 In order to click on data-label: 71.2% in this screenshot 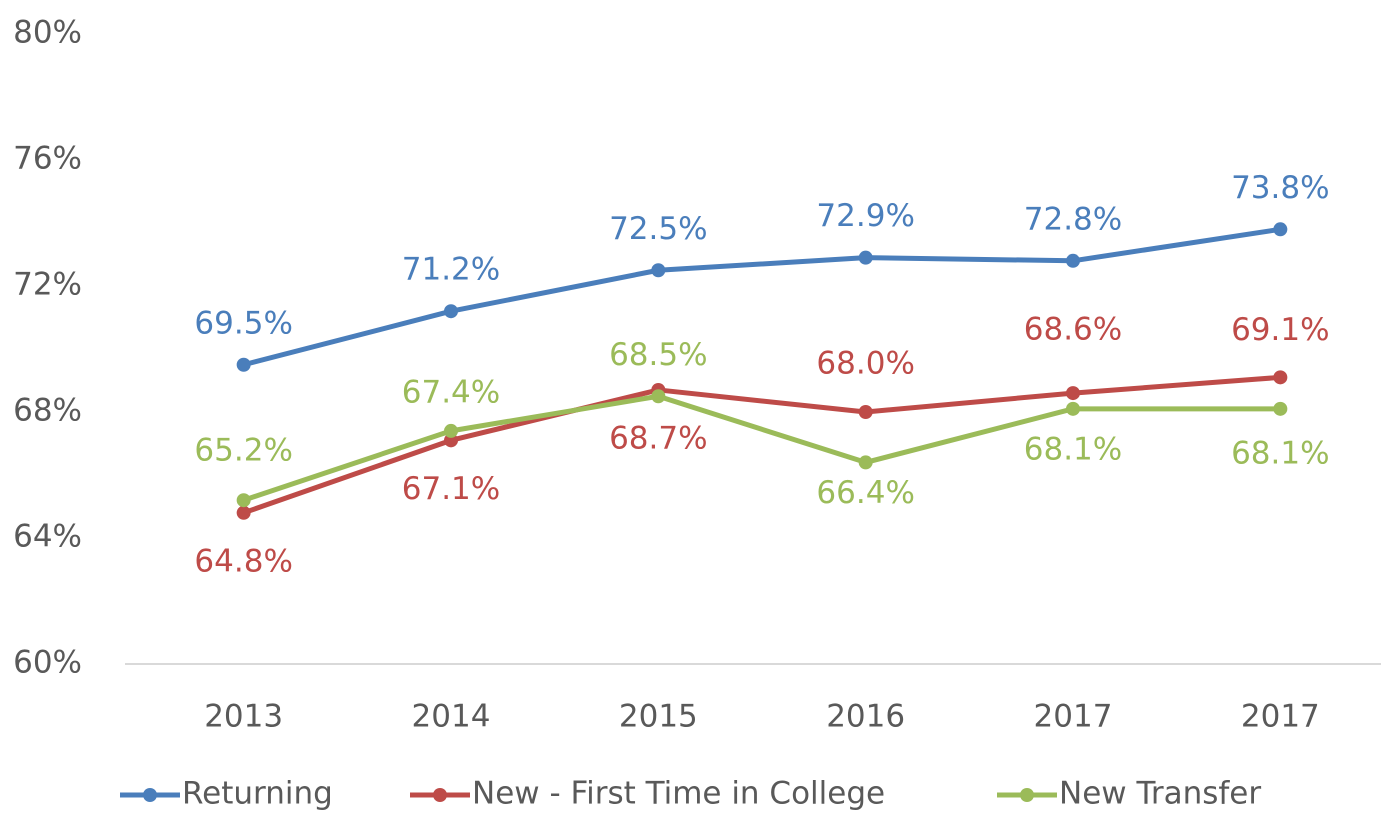, I will do `click(451, 270)`.